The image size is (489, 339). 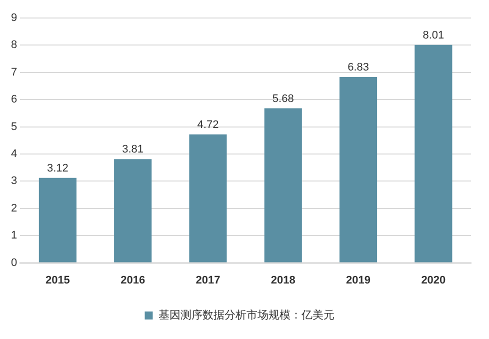 What do you see at coordinates (358, 280) in the screenshot?
I see `x-tick-label: 2019` at bounding box center [358, 280].